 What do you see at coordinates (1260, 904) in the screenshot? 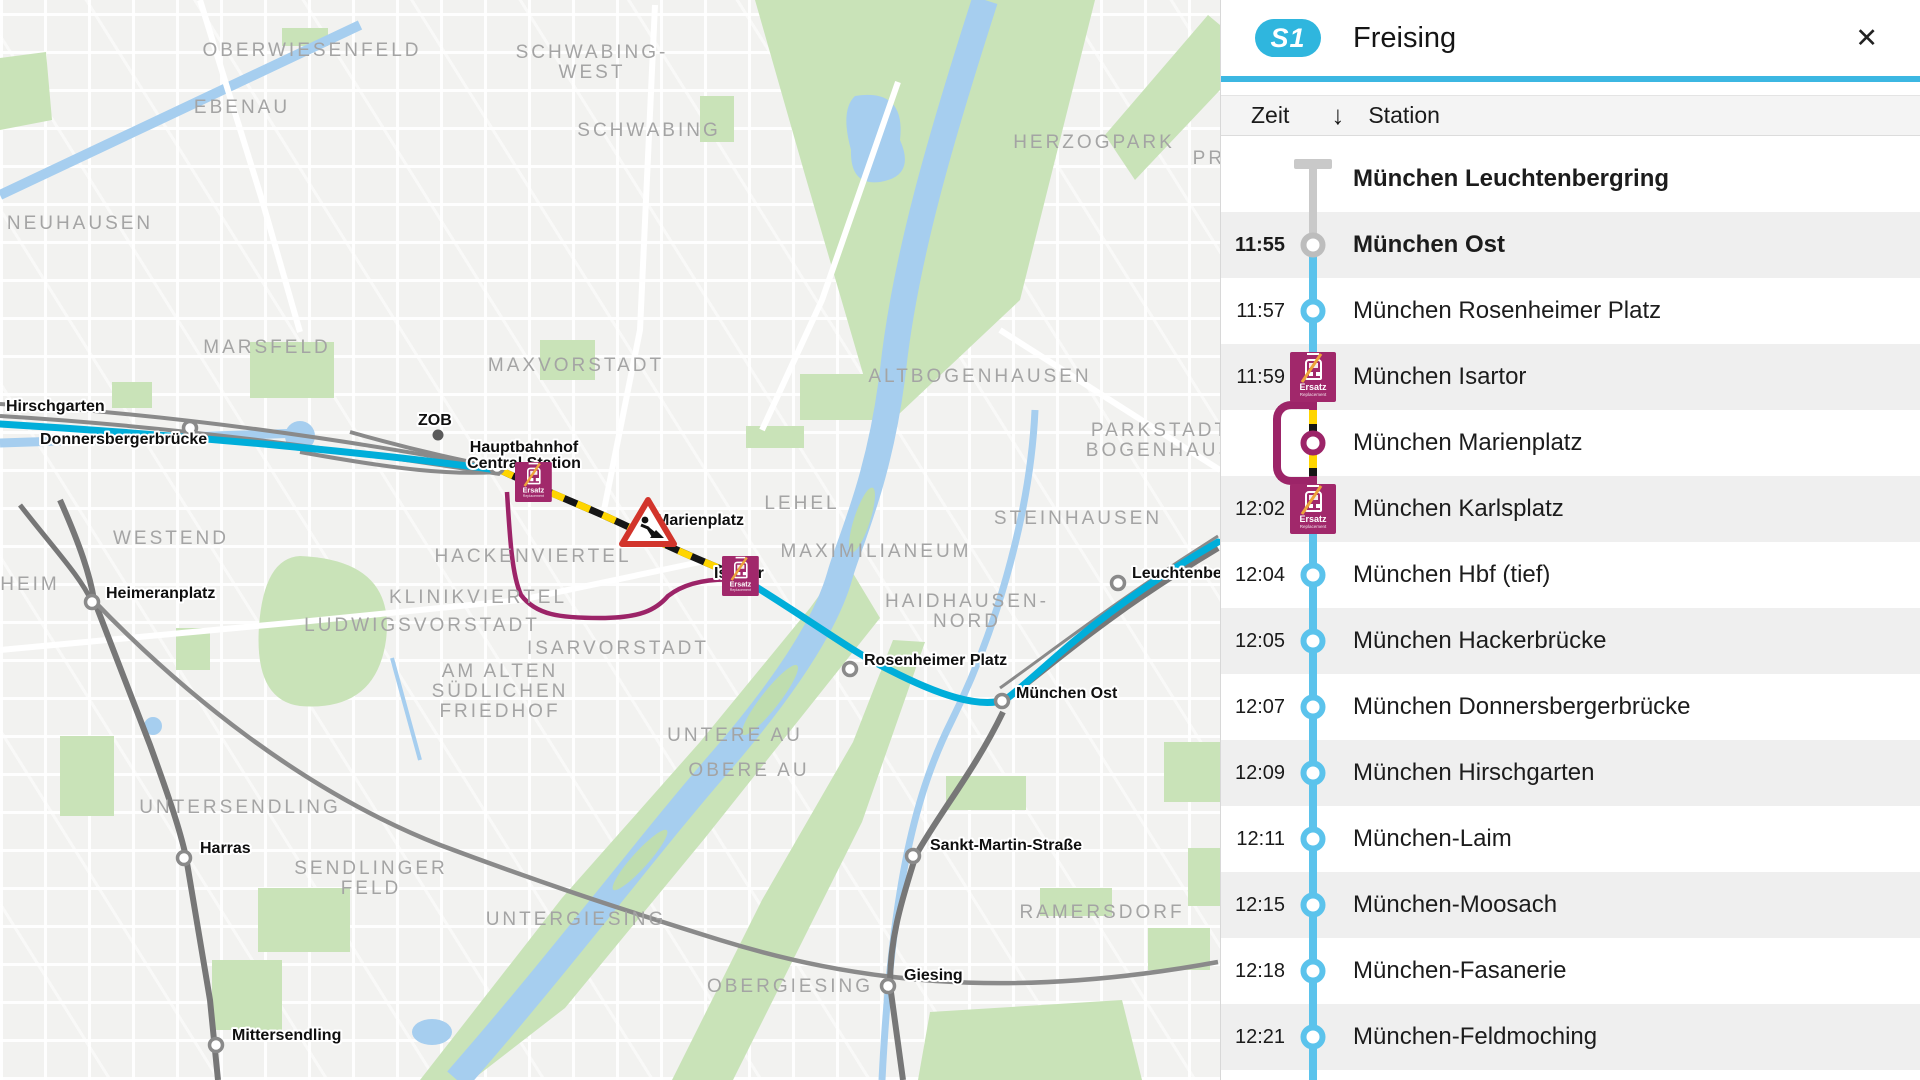
I see `departure-time: 12:15` at bounding box center [1260, 904].